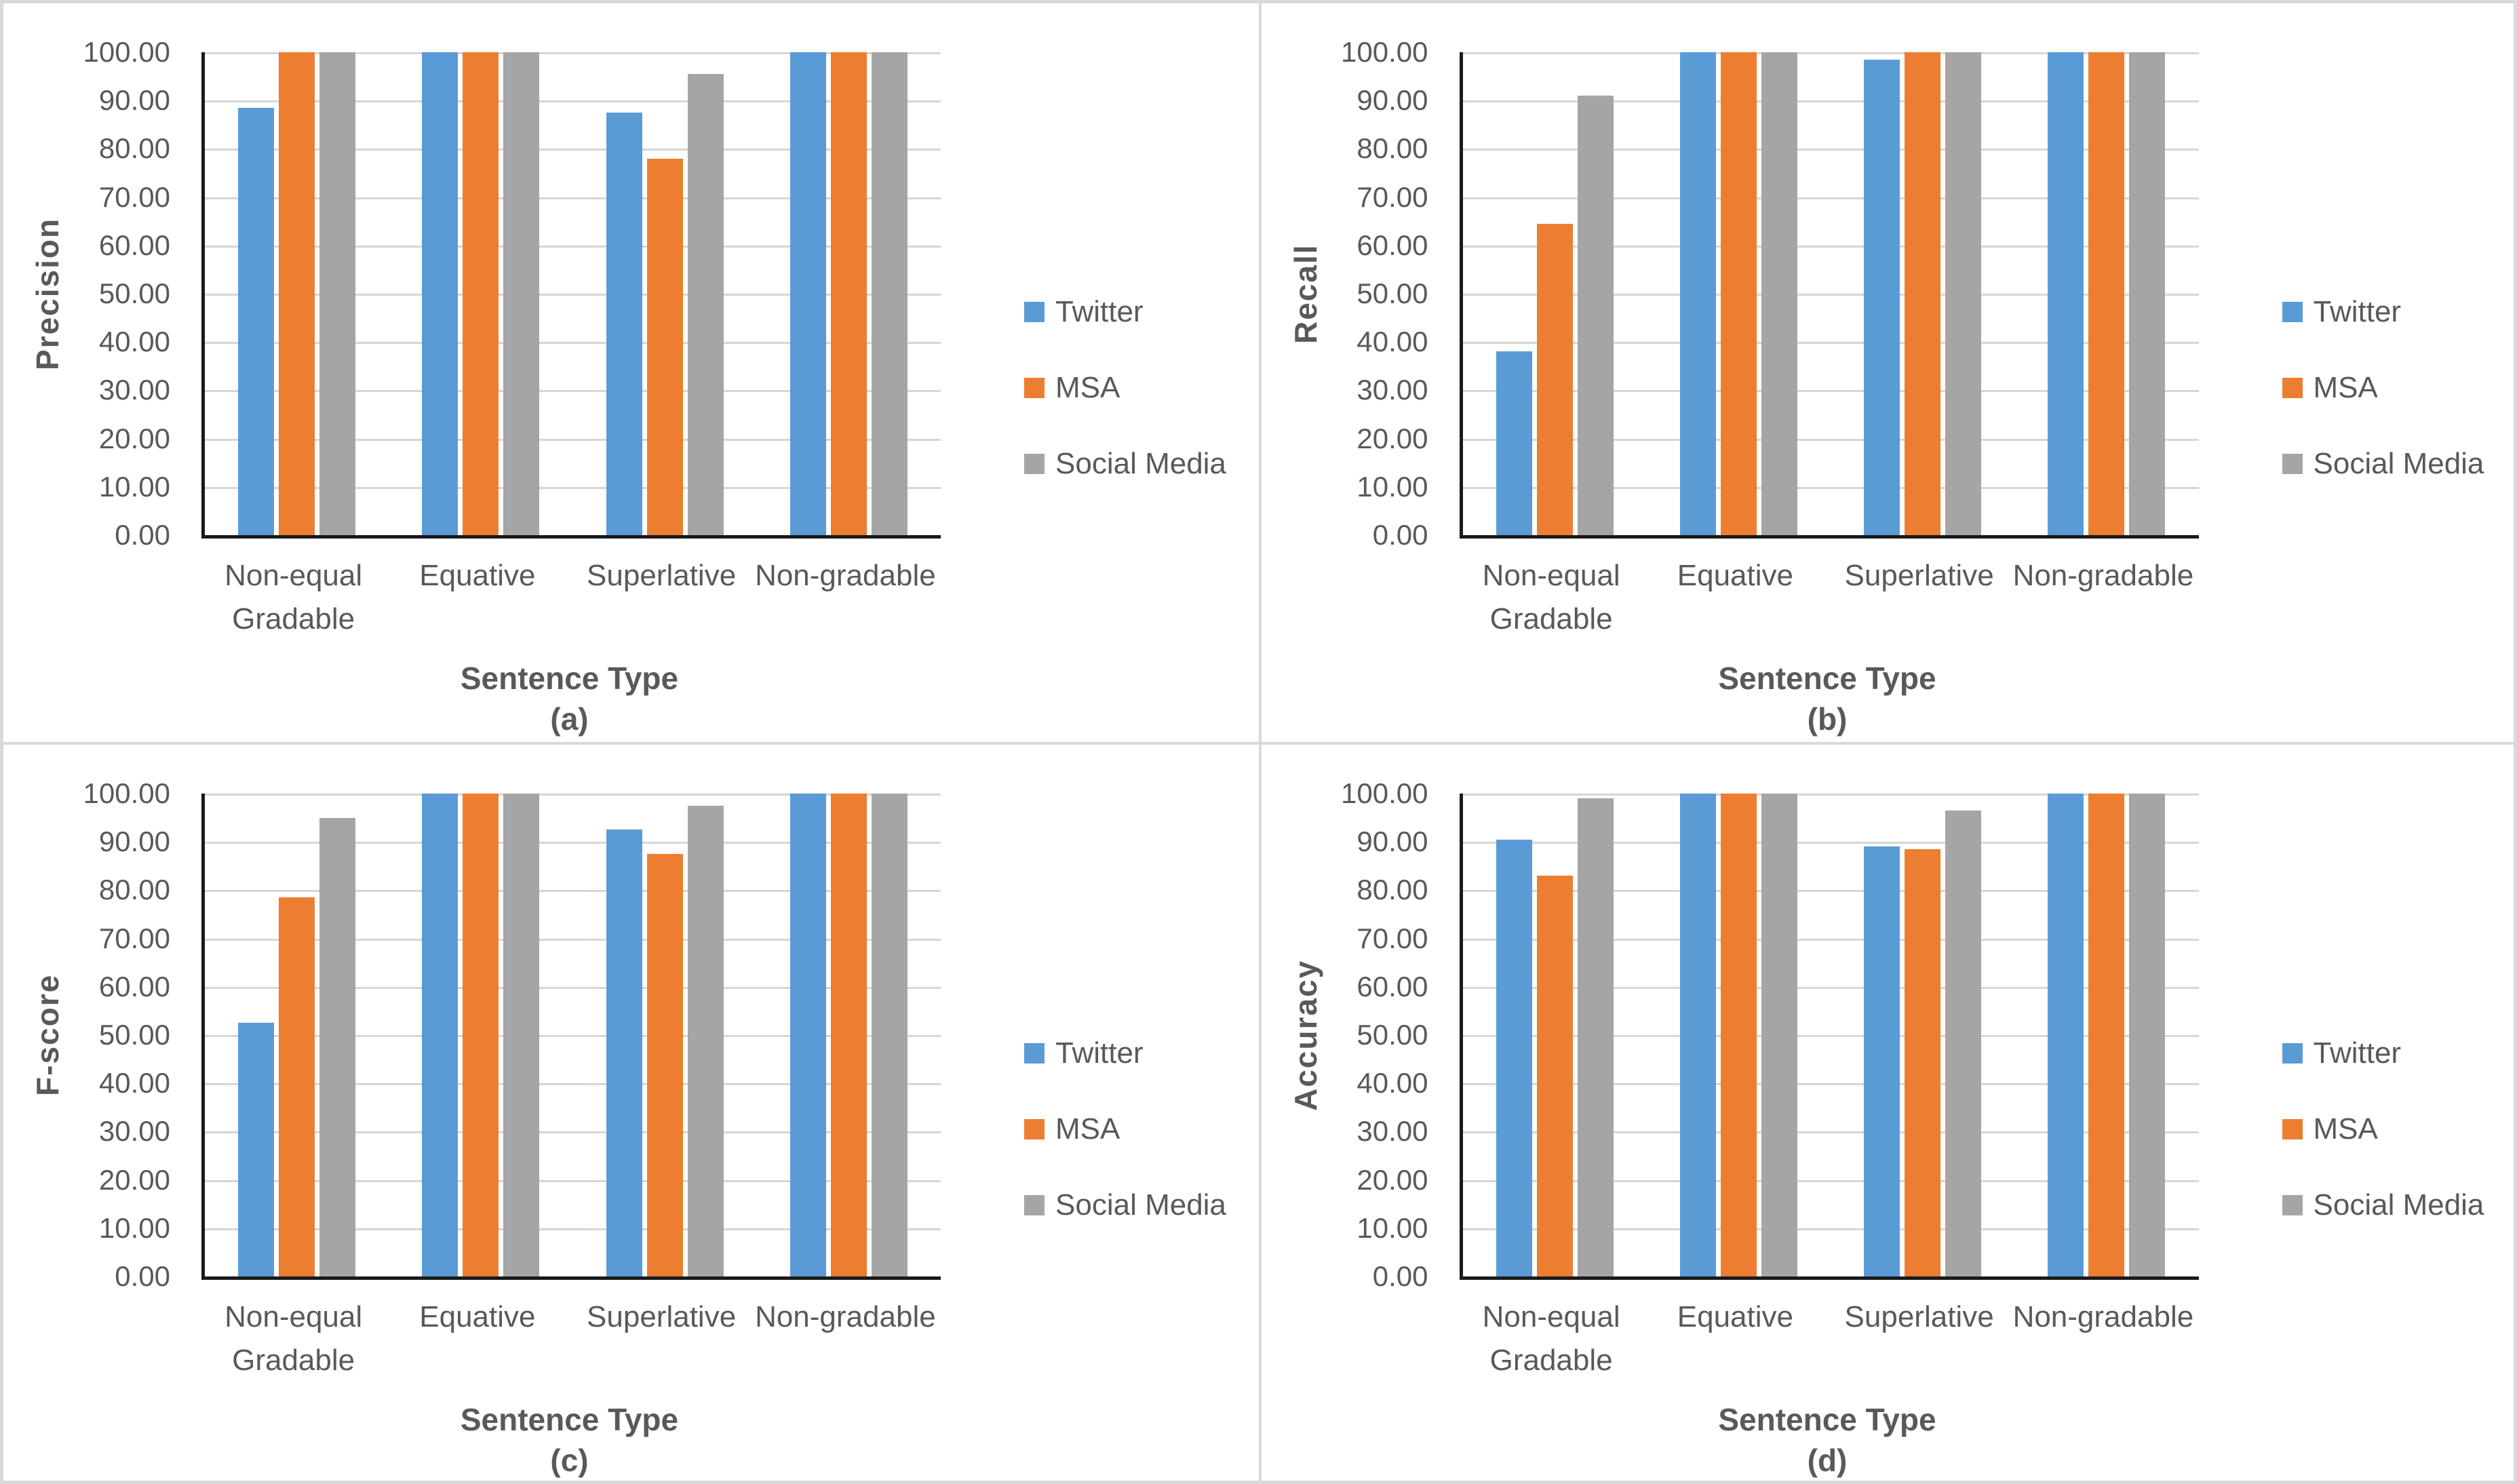  I want to click on legend-item-twitter: Twitter, so click(2399, 1053).